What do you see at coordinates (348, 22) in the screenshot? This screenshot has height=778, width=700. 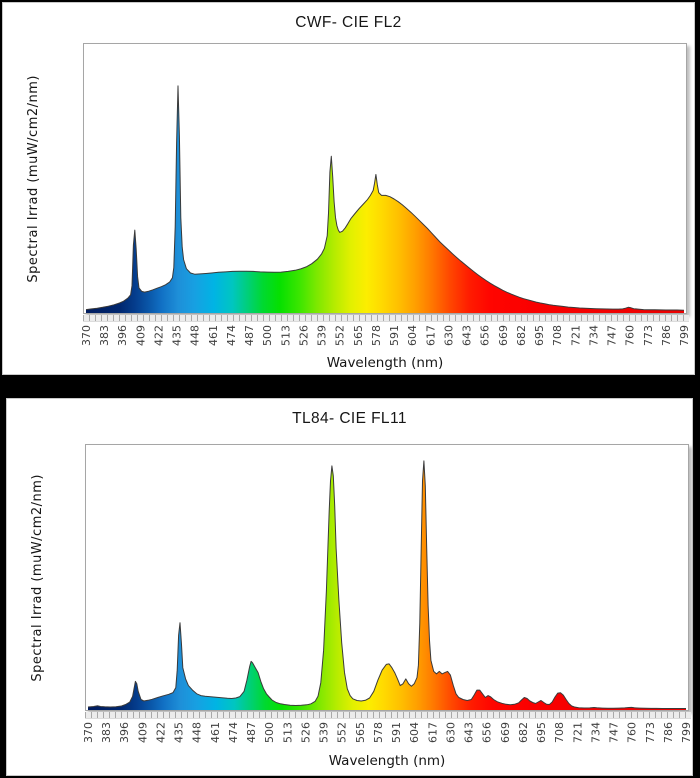 I see `chart-title: CWF- CIE FL2` at bounding box center [348, 22].